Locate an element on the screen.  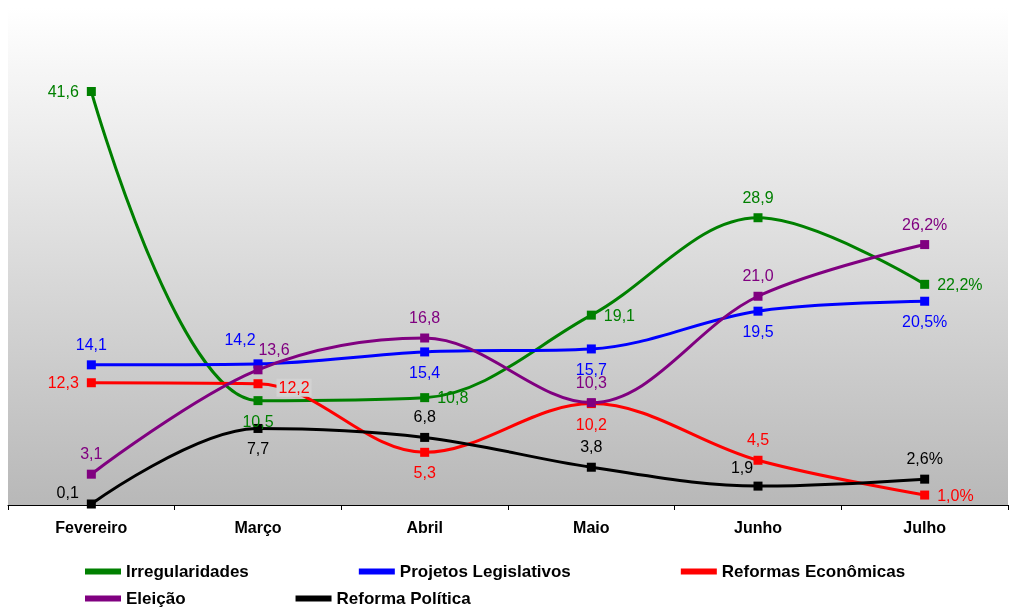
data-label: 20,5% is located at coordinates (924, 322).